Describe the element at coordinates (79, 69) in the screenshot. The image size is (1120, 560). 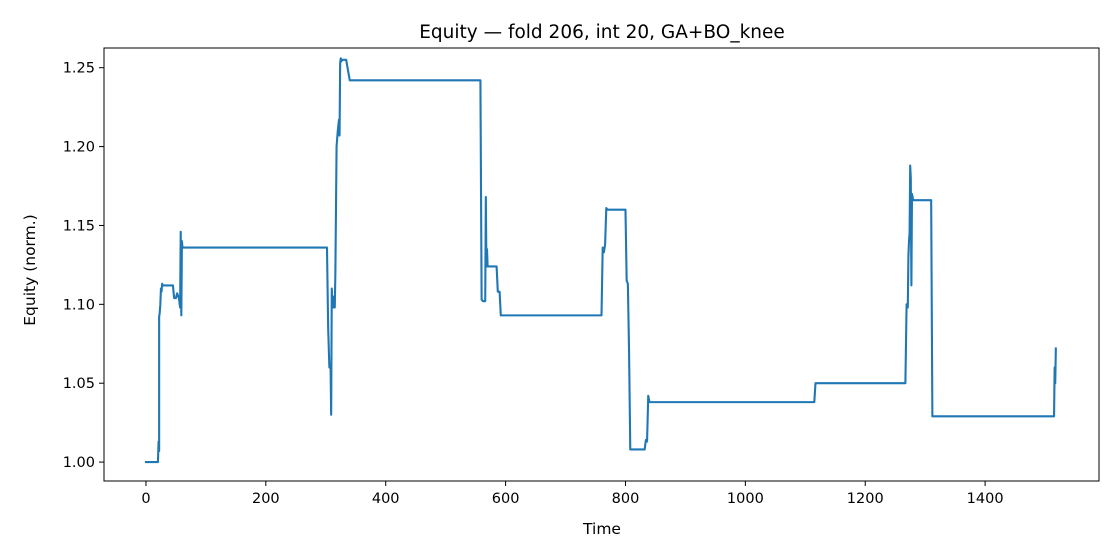
I see `y-tick-label: 1.25` at that location.